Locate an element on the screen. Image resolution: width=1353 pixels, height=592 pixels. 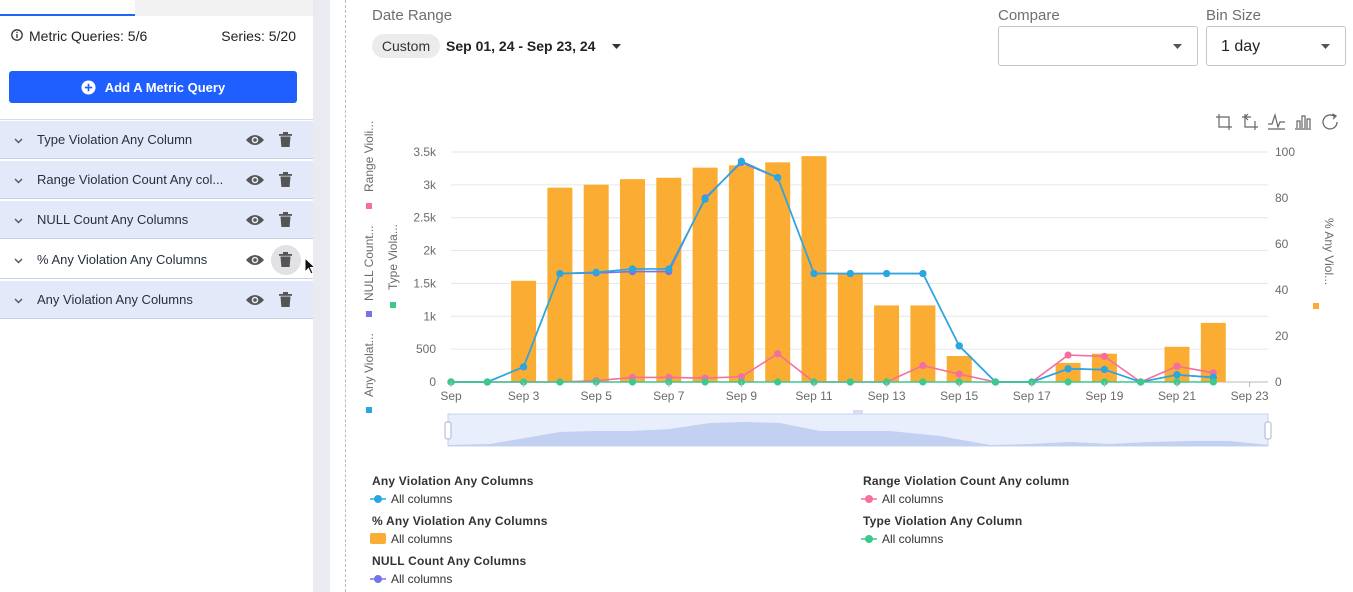
line-chart-icon is located at coordinates (1276, 121).